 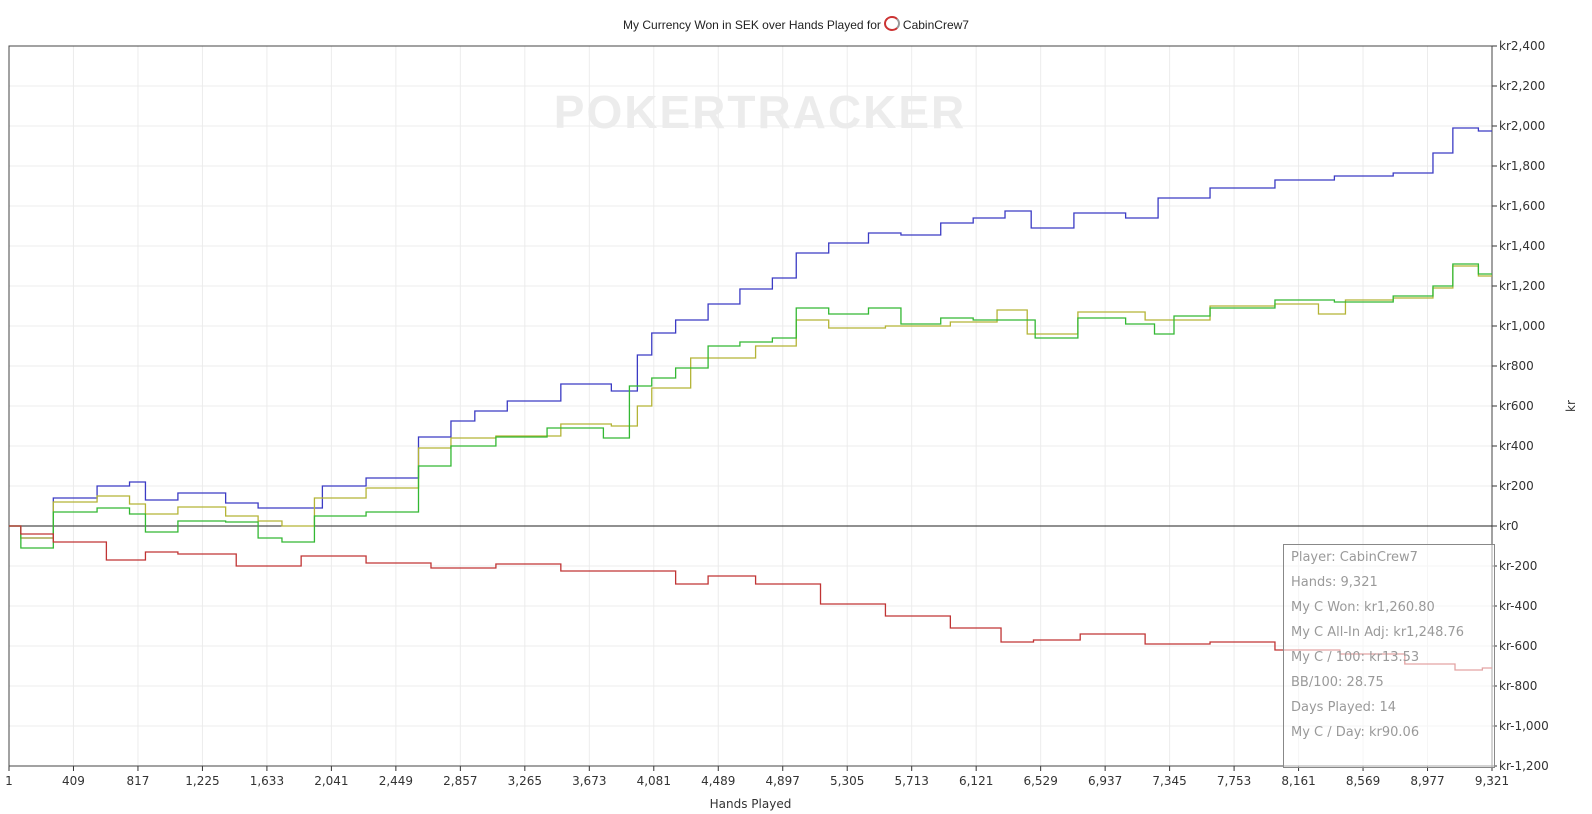 What do you see at coordinates (1378, 632) in the screenshot?
I see `stat-allin: My C All-In Adj: kr1,248.76` at bounding box center [1378, 632].